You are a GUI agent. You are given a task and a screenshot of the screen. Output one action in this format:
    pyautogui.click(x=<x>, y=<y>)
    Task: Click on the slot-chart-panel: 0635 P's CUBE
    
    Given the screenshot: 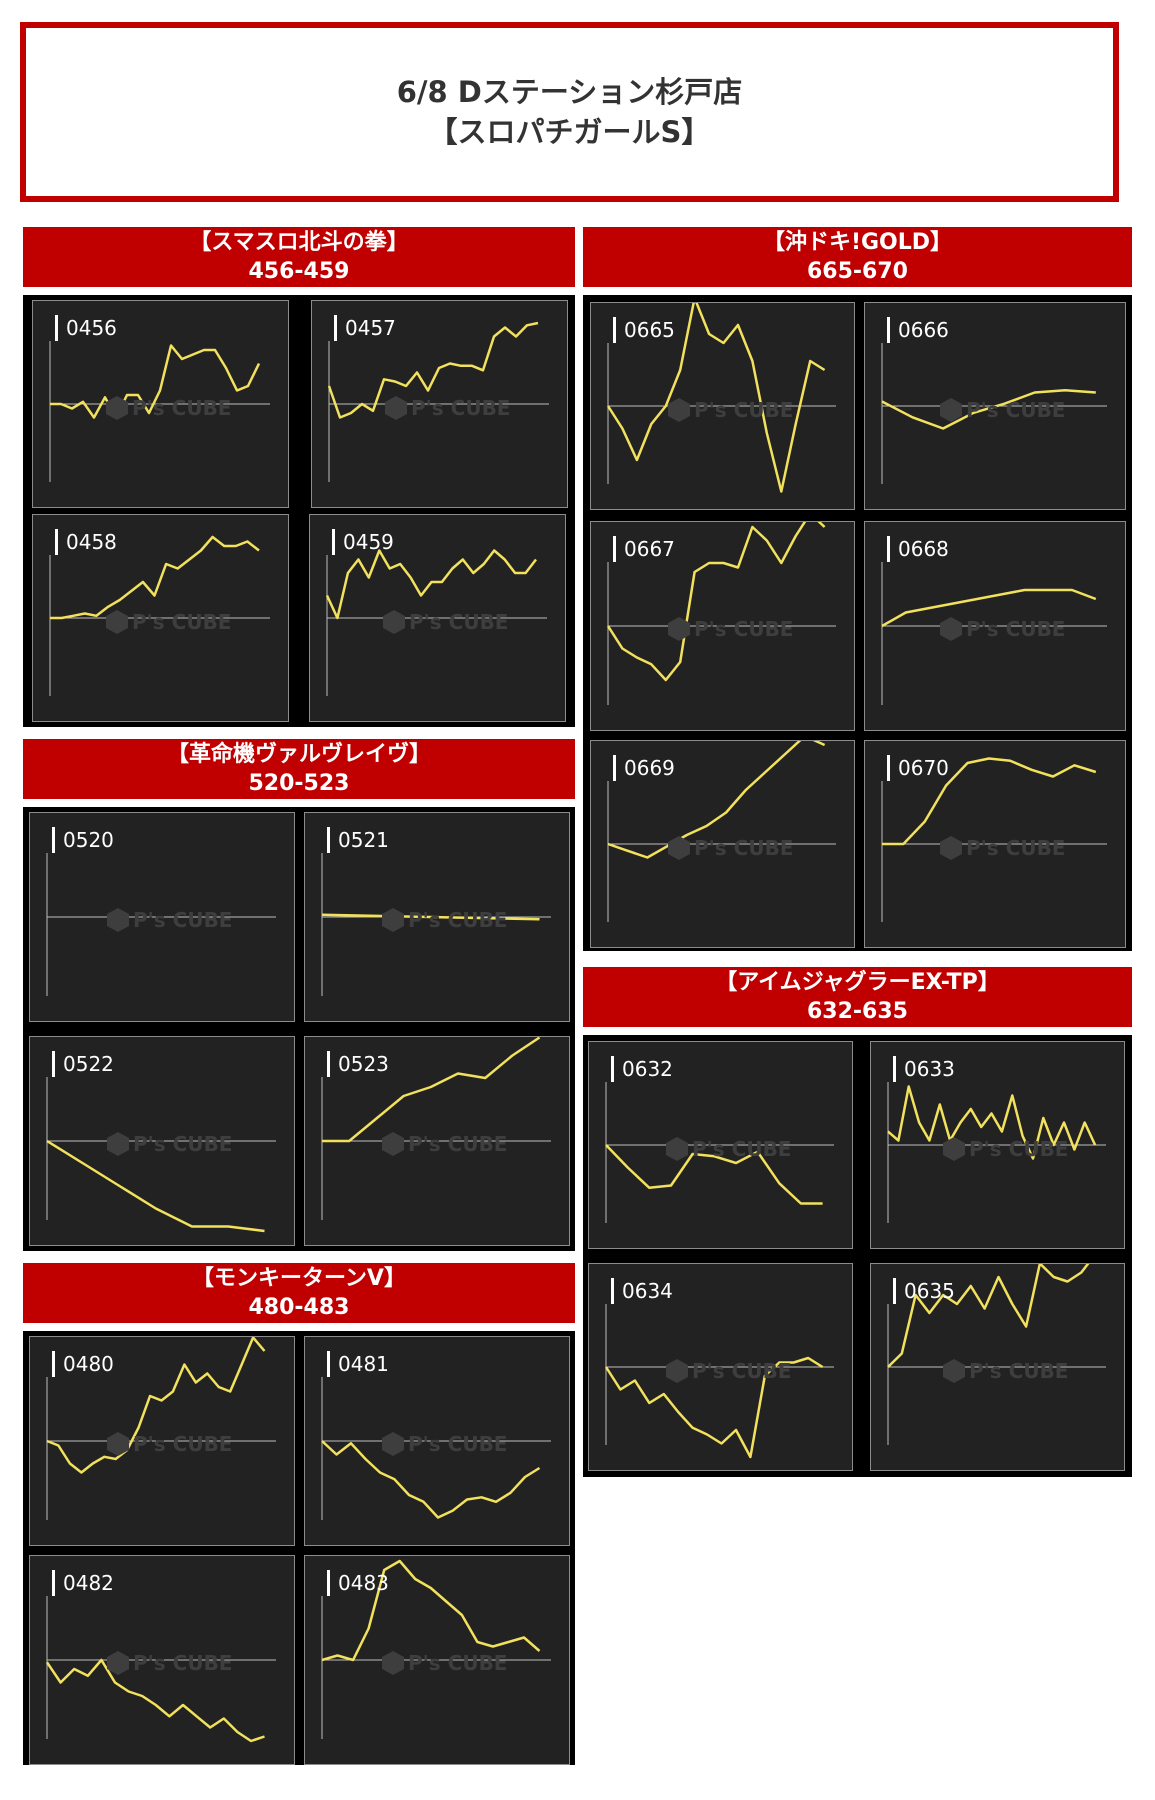 What is the action you would take?
    pyautogui.click(x=997, y=1367)
    